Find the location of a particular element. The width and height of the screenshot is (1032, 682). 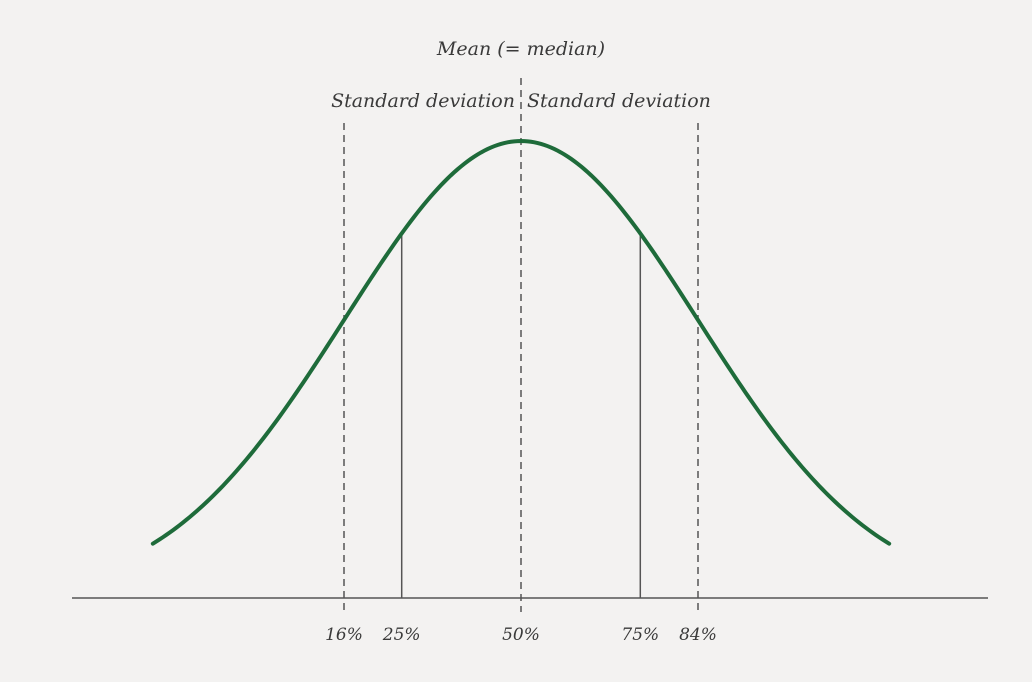

mean-label: Mean (= median) is located at coordinates (520, 49).